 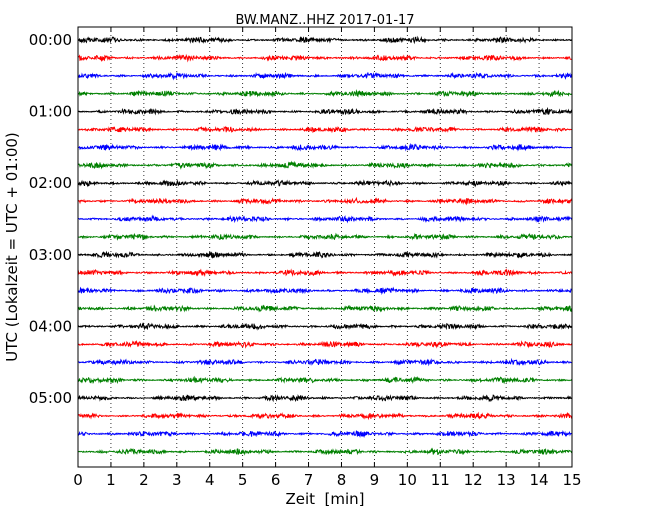 What do you see at coordinates (440, 480) in the screenshot?
I see `x-tick-label: 11` at bounding box center [440, 480].